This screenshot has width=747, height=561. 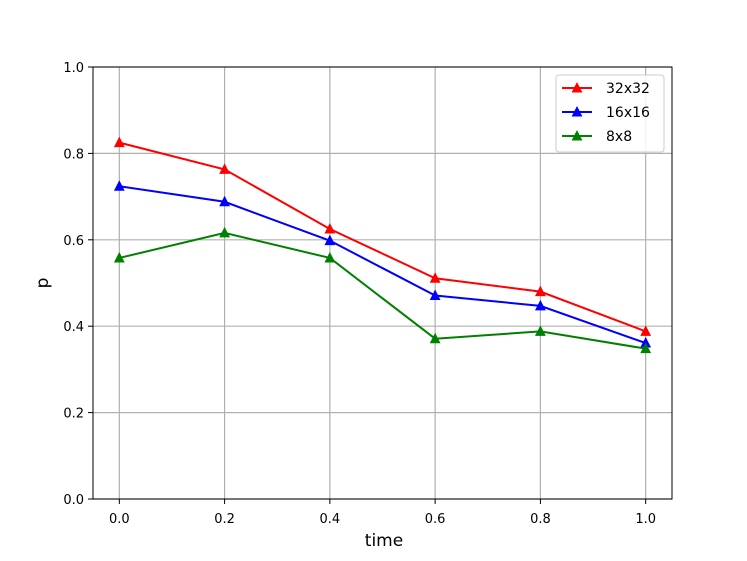 I want to click on legend-label: 8x8, so click(x=619, y=137).